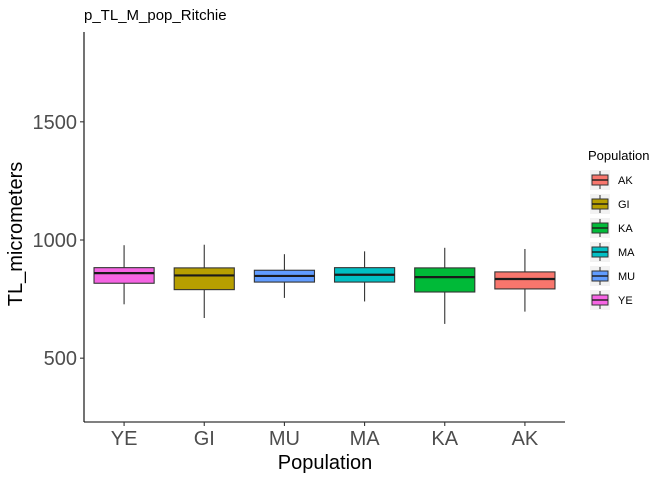  What do you see at coordinates (625, 229) in the screenshot?
I see `legend-label: KA` at bounding box center [625, 229].